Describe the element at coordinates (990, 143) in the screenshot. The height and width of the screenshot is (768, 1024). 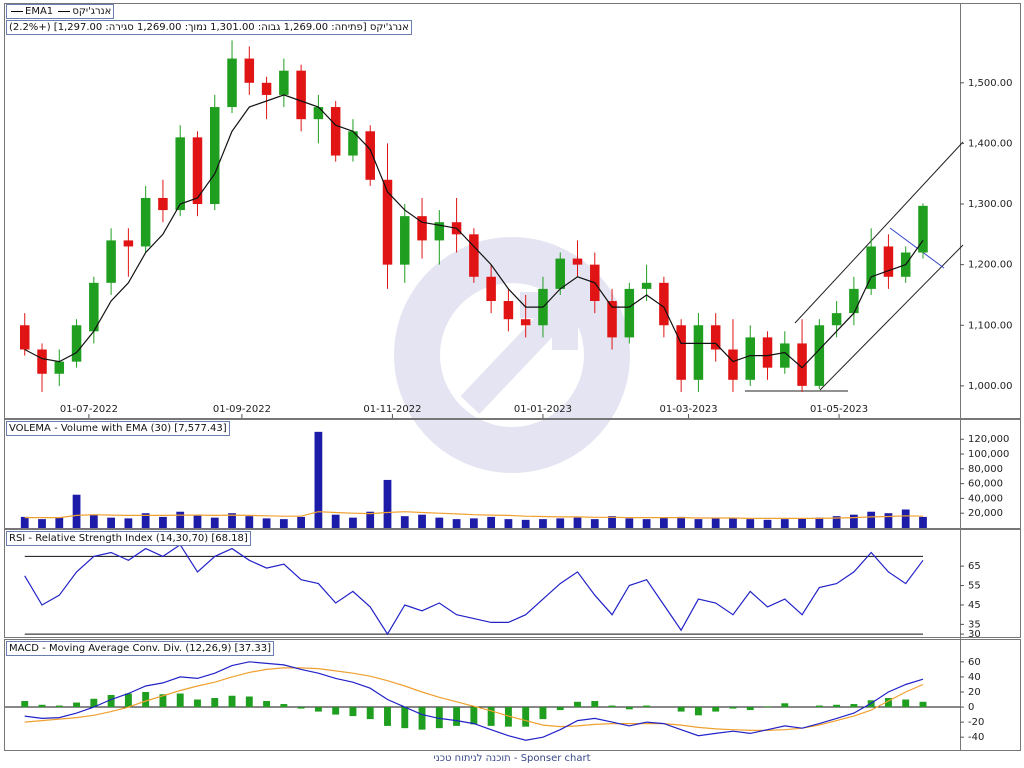
I see `y-tick-label: 1,400.00` at that location.